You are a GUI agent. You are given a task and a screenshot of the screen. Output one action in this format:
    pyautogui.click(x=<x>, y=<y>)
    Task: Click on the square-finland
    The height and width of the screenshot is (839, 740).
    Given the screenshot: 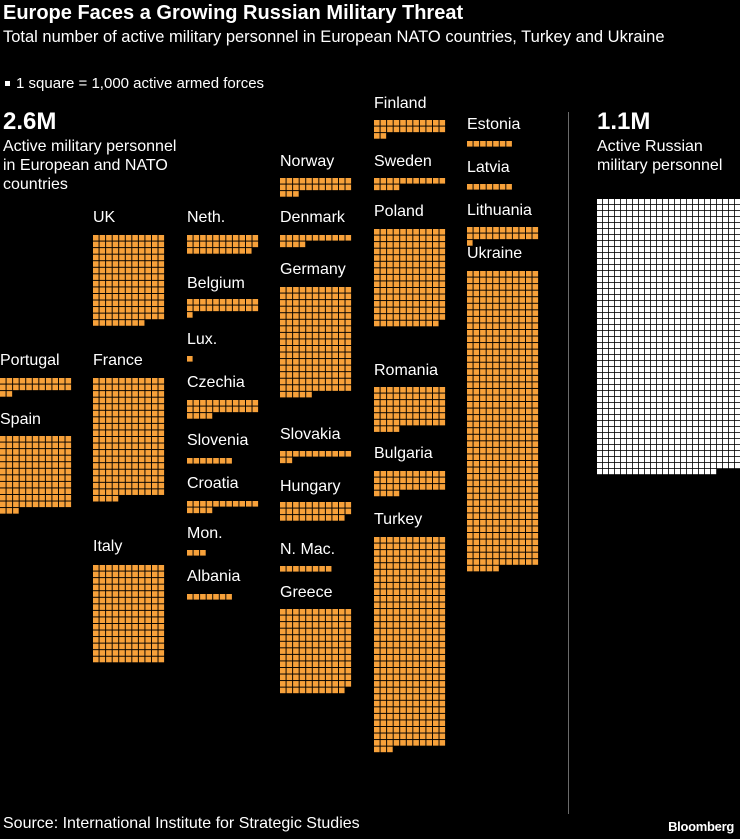 What is the action you would take?
    pyautogui.click(x=377, y=136)
    